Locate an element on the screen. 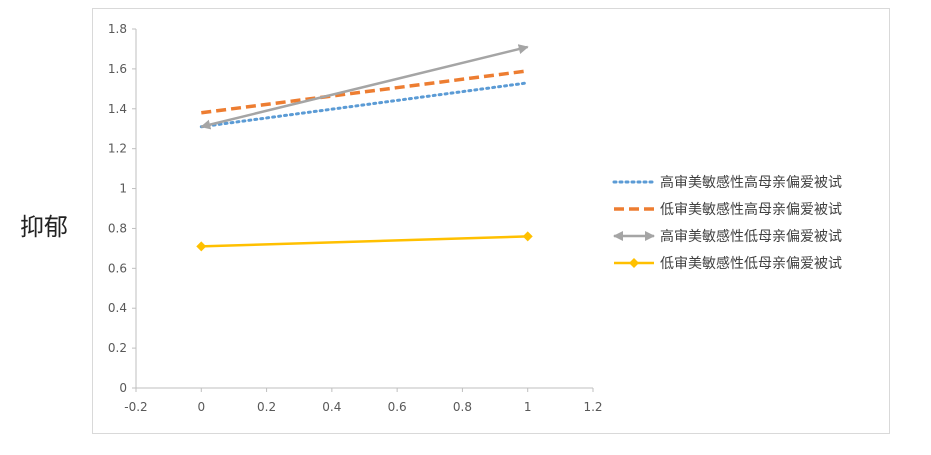 The width and height of the screenshot is (931, 455). y-tick-label: 0.2 is located at coordinates (117, 348).